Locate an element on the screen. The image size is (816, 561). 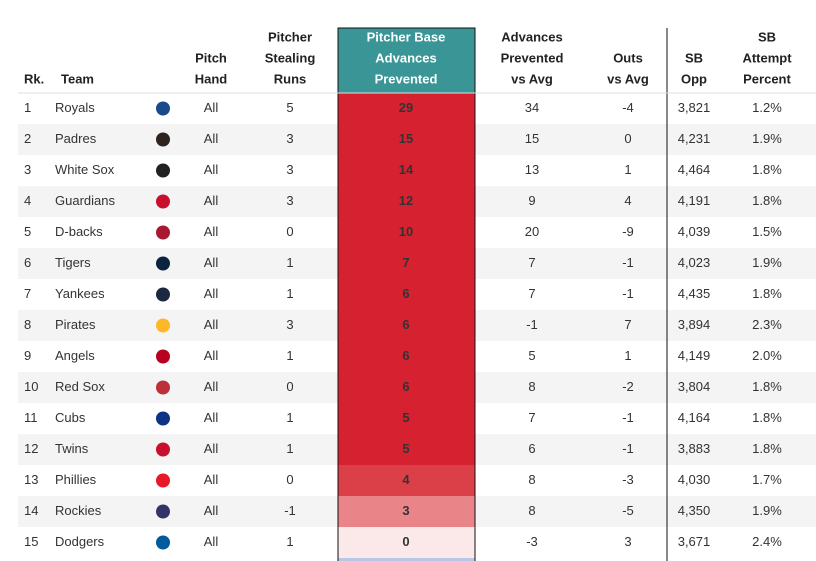
column-header: Hand is located at coordinates (211, 78).